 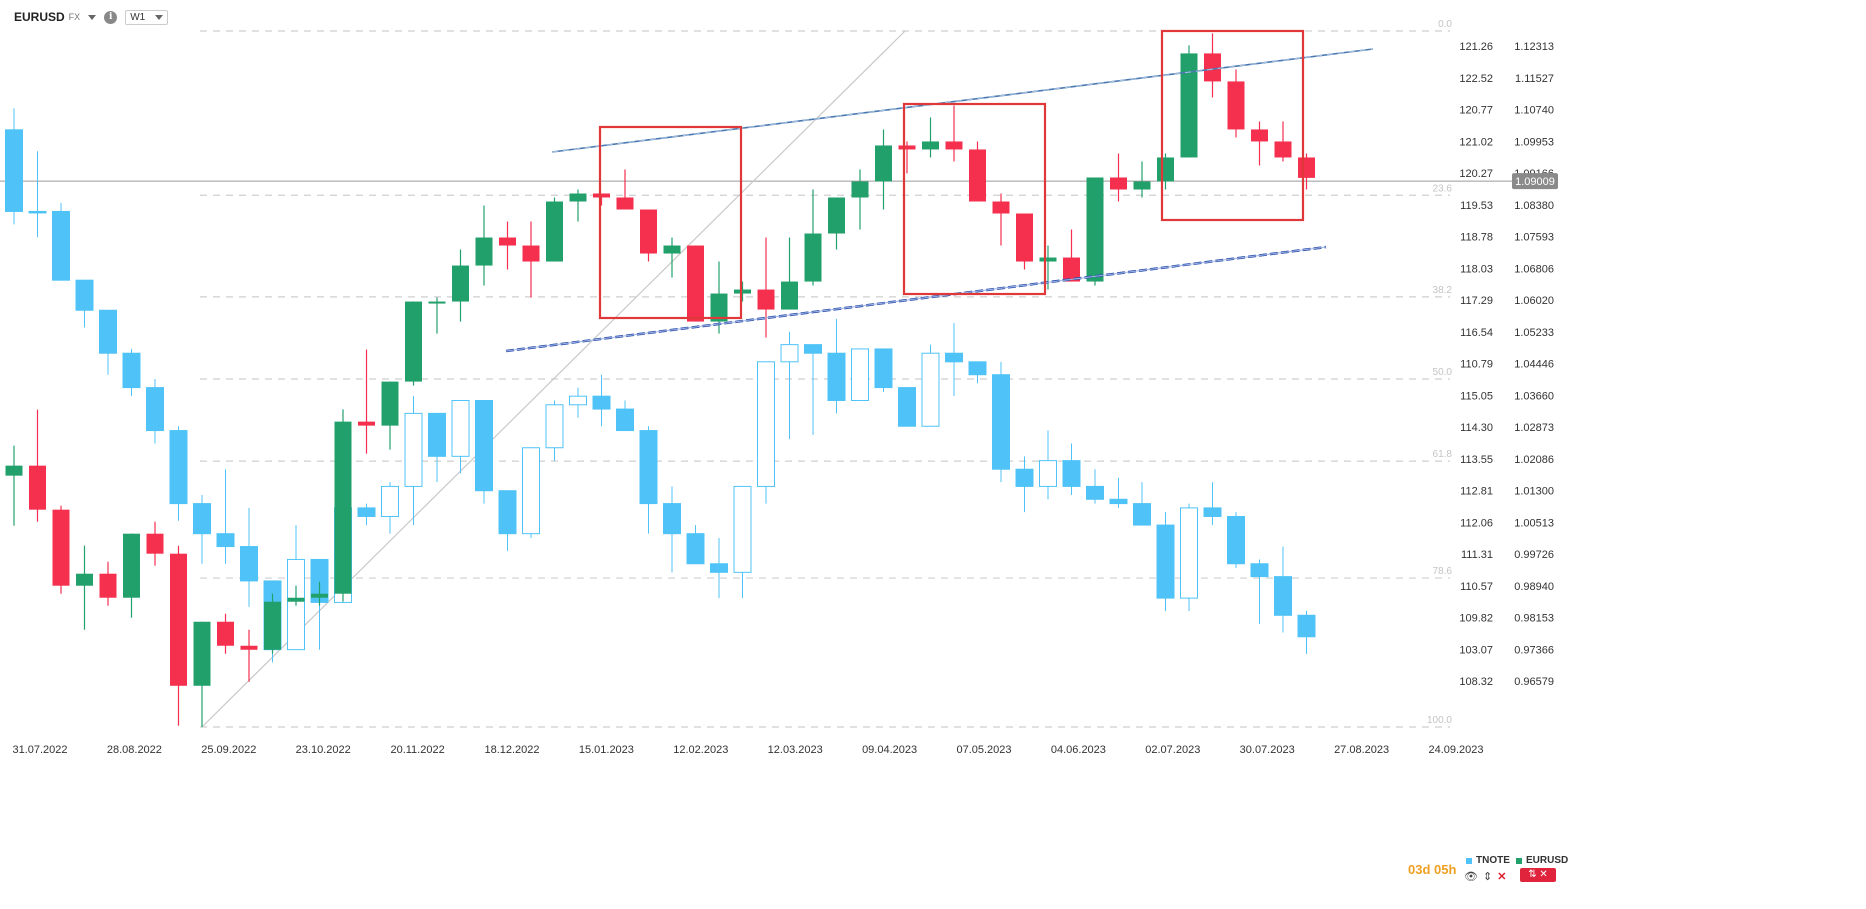 I want to click on fib-label-100.0: 100.0, so click(x=1439, y=720).